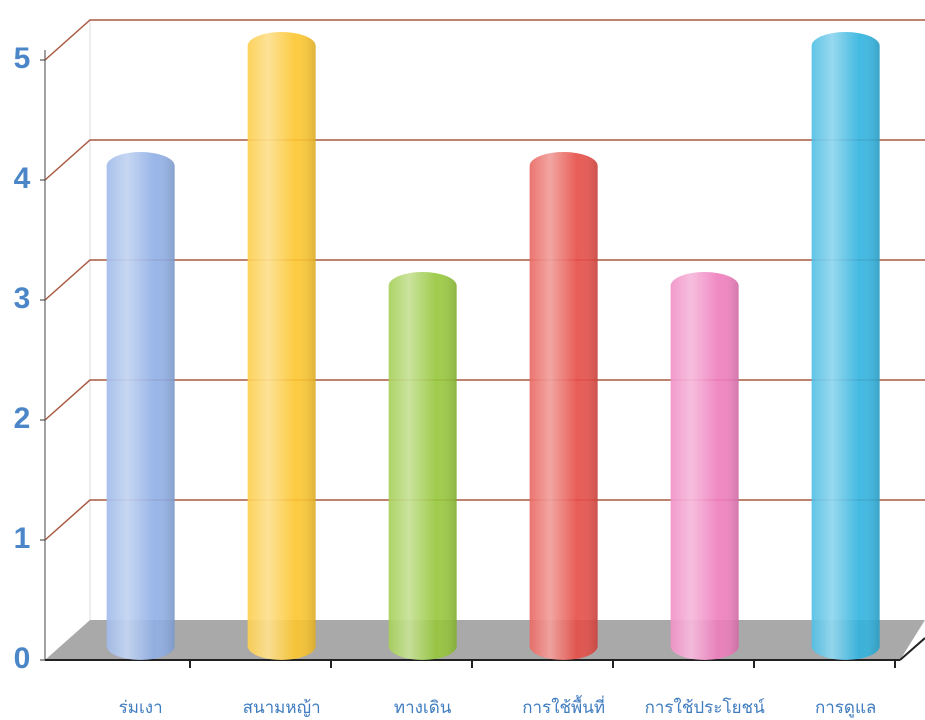  I want to click on x-tick-label: ร่มเงา, so click(141, 708).